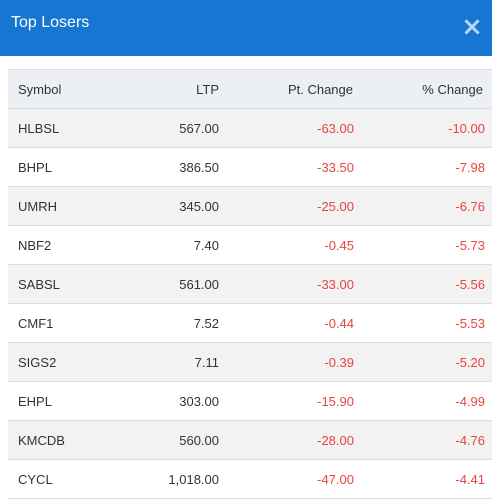  I want to click on header-row: Symbol LTP Pt. Change % Change, so click(250, 89).